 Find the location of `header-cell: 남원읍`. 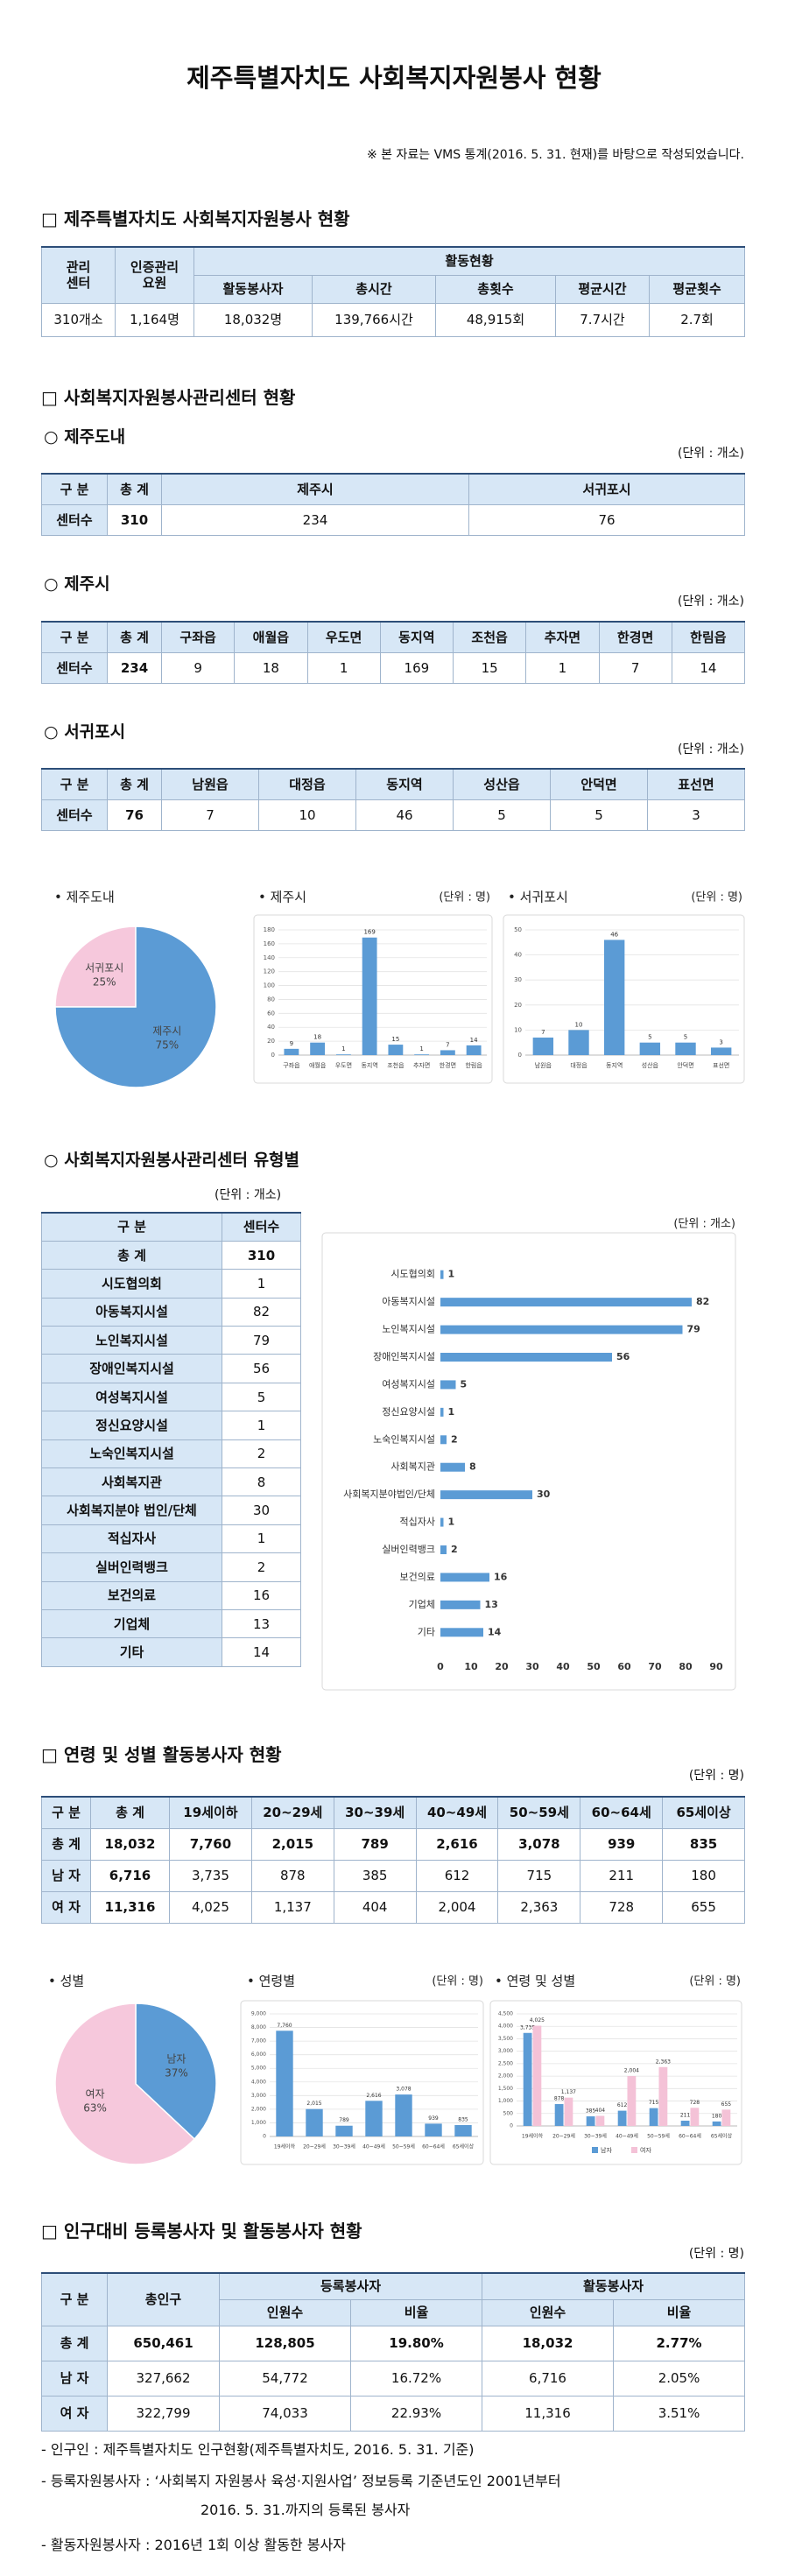

header-cell: 남원읍 is located at coordinates (210, 784).